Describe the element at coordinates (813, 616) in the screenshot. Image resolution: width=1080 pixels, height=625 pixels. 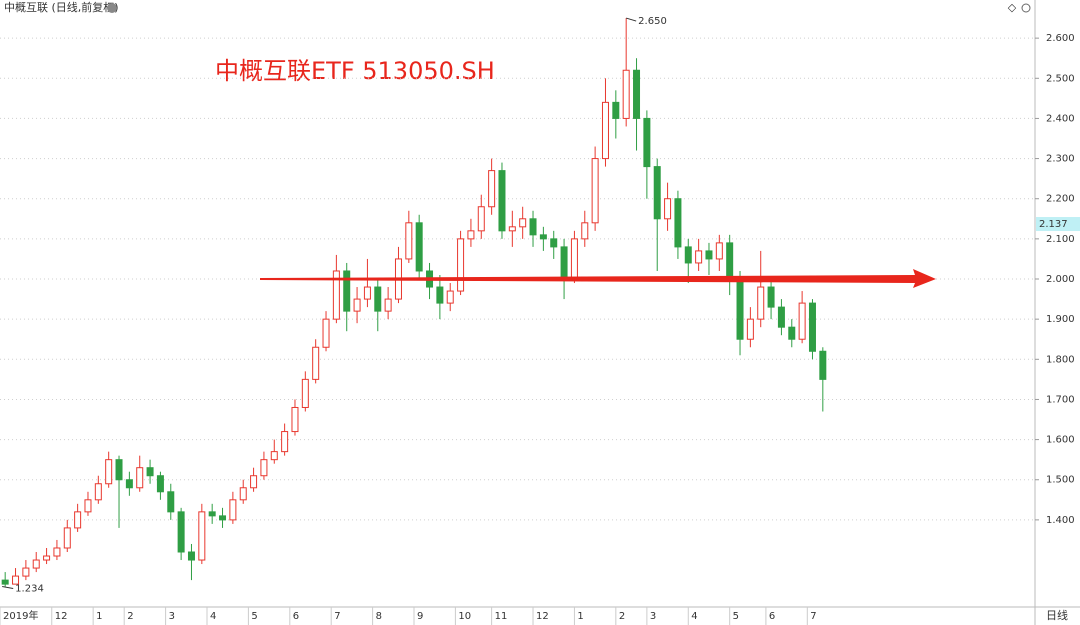
I see `x-tick-label: 7` at that location.